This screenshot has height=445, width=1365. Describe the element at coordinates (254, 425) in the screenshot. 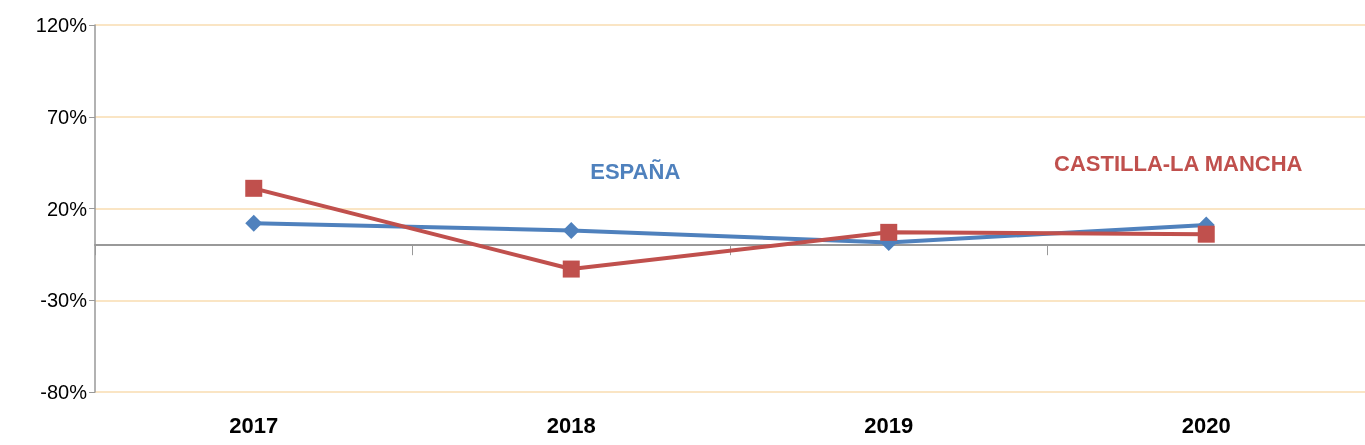

I see `x-tick-label: 2017` at that location.